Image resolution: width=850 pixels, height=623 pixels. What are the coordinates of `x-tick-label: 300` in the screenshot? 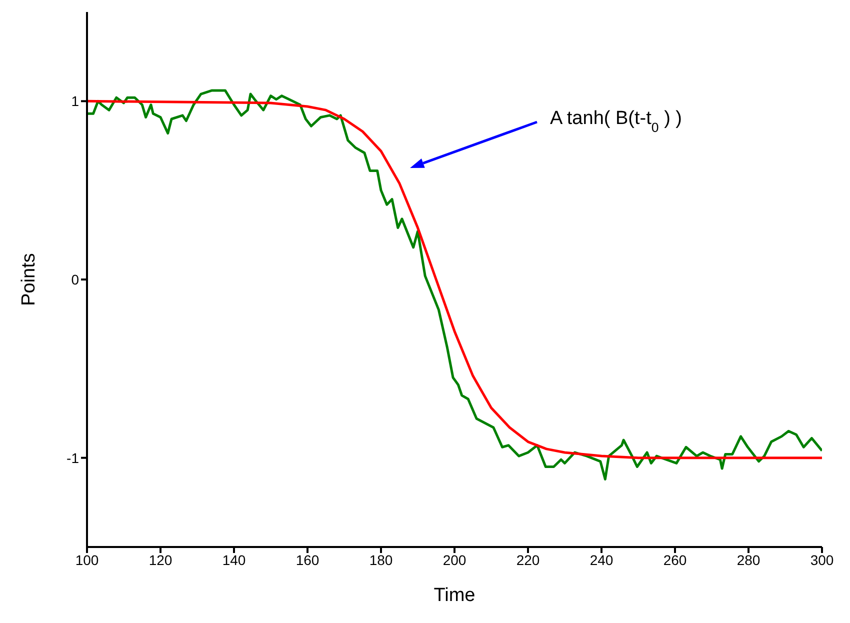 It's located at (822, 560).